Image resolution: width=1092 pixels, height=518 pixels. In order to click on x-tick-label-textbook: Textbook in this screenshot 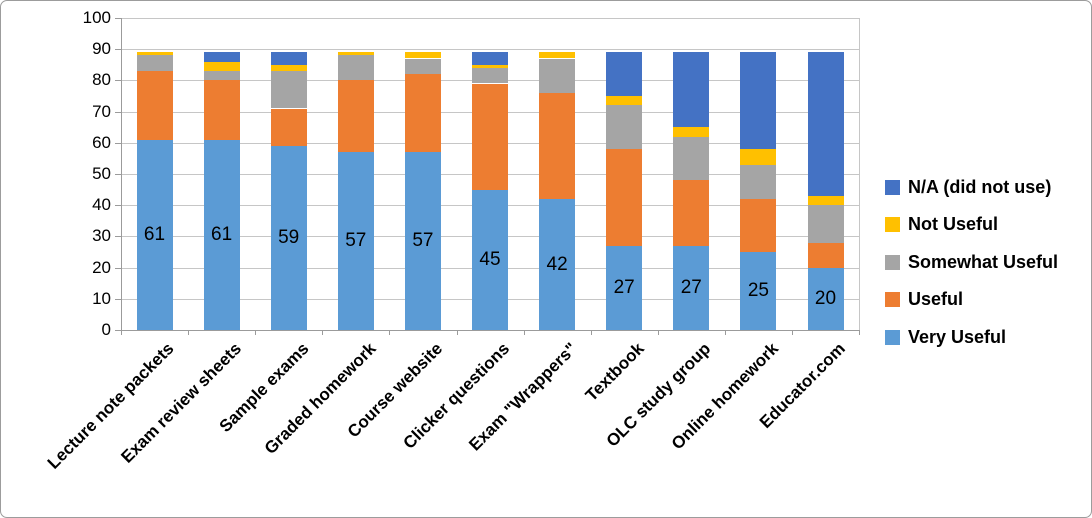, I will do `click(614, 372)`.